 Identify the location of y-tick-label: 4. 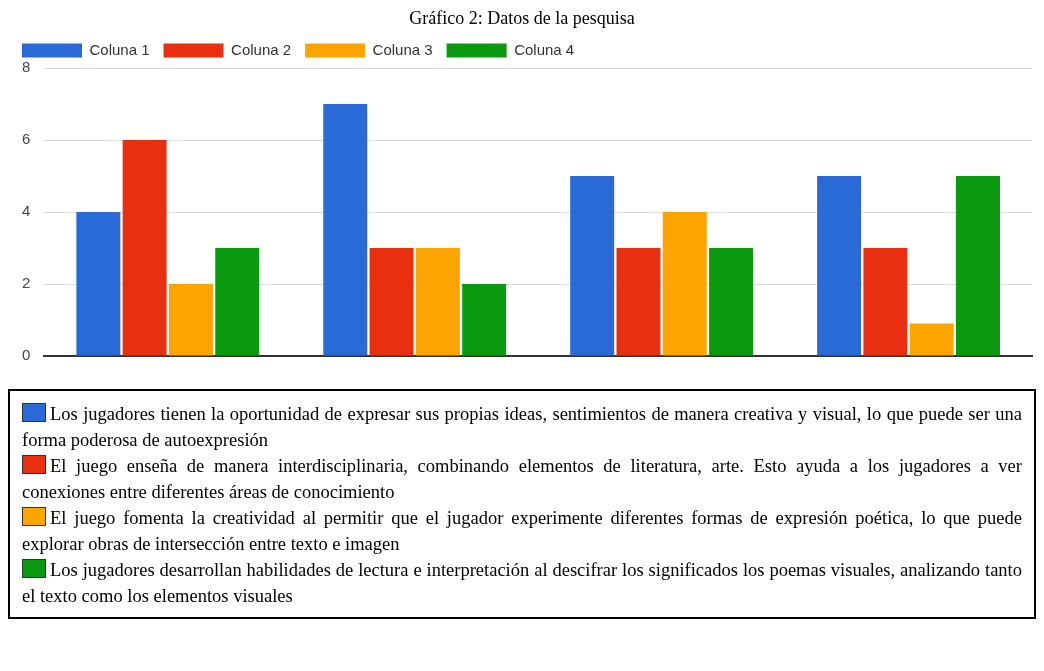
(26, 211).